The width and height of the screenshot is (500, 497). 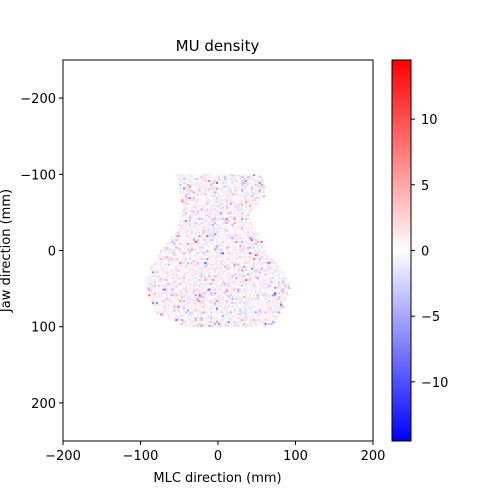 What do you see at coordinates (141, 456) in the screenshot?
I see `x-tick-label: −100` at bounding box center [141, 456].